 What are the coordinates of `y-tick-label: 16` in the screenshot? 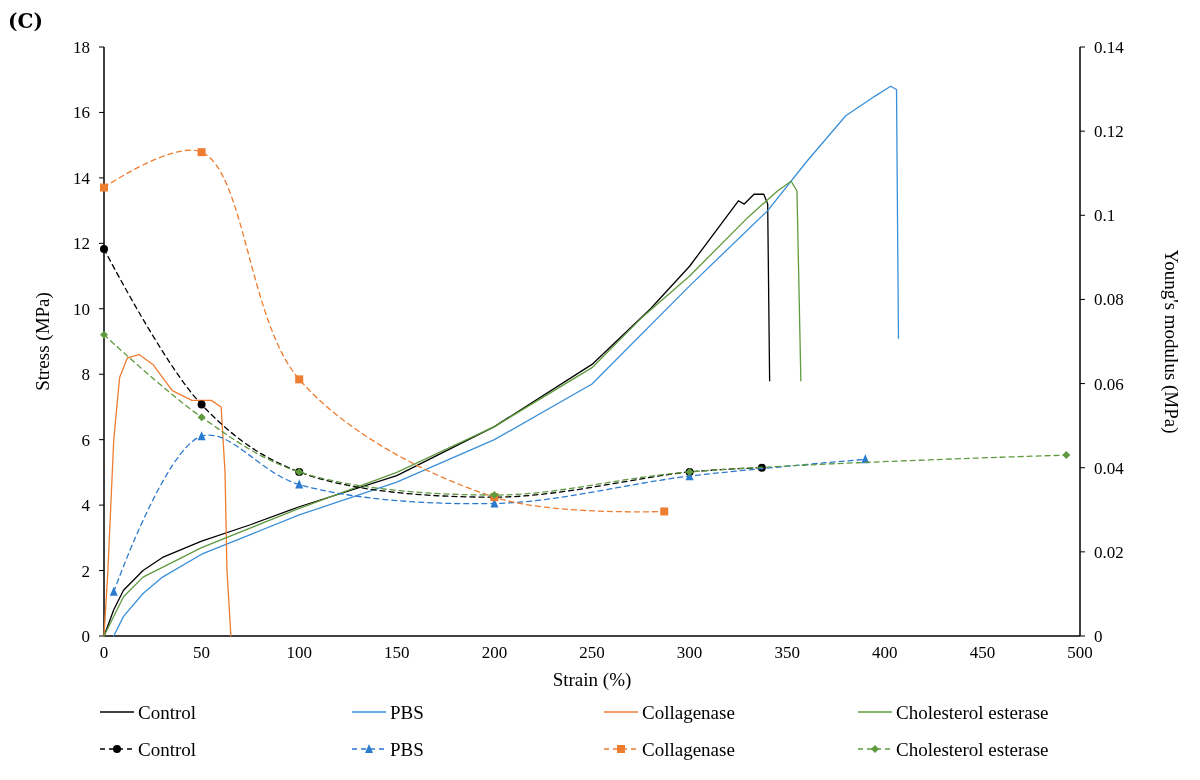 It's located at (81, 113).